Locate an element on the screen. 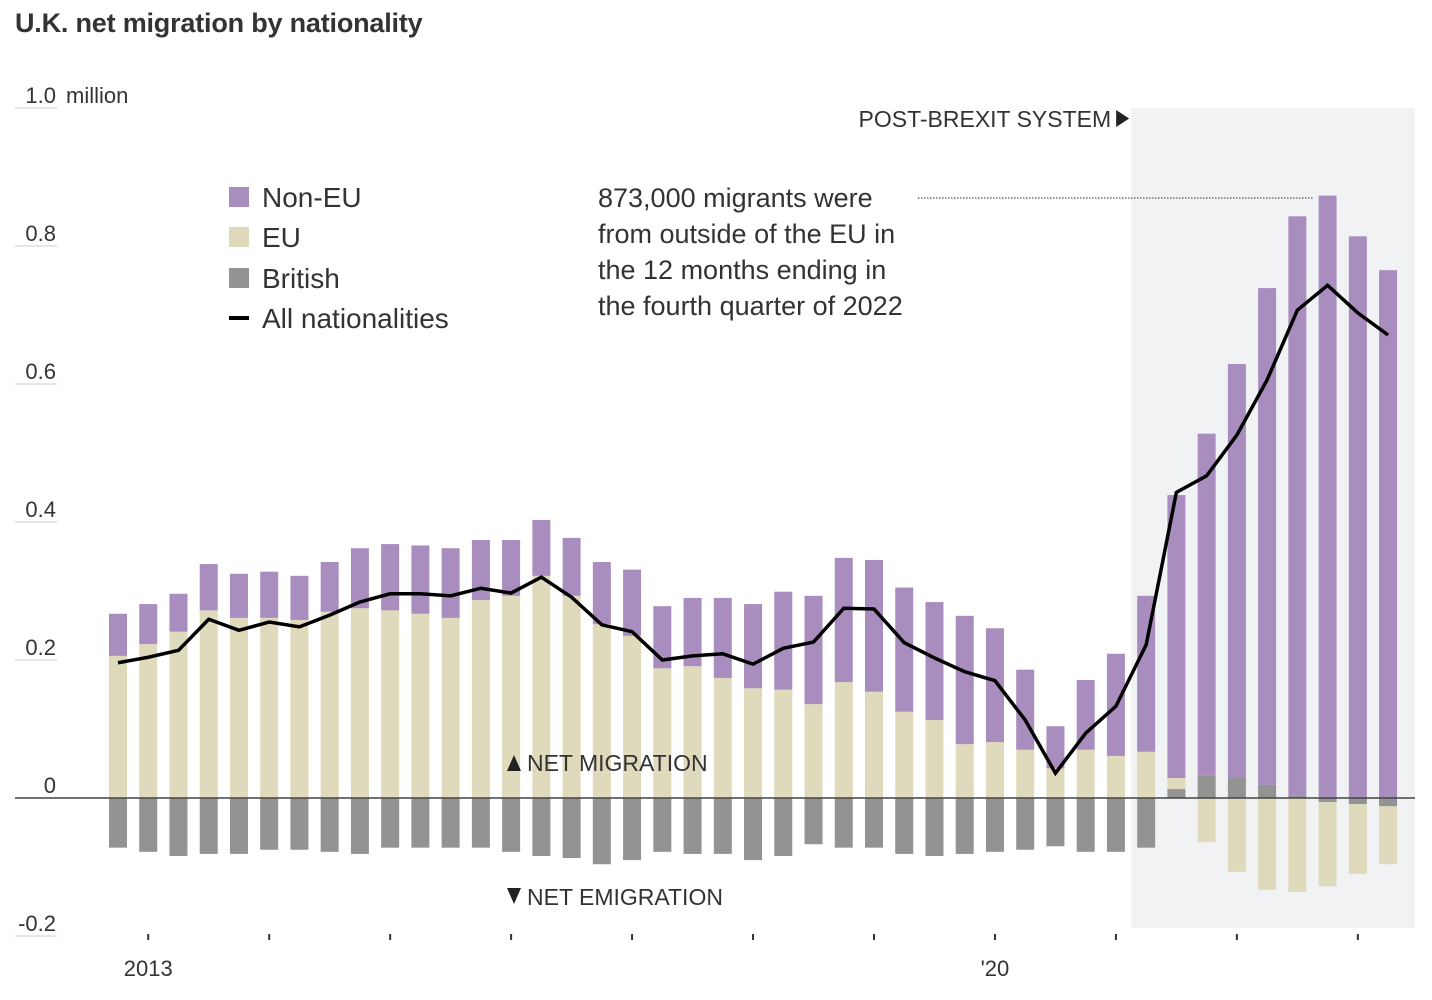 The width and height of the screenshot is (1432, 1000). bar-british-2022-q4 is located at coordinates (1327, 800).